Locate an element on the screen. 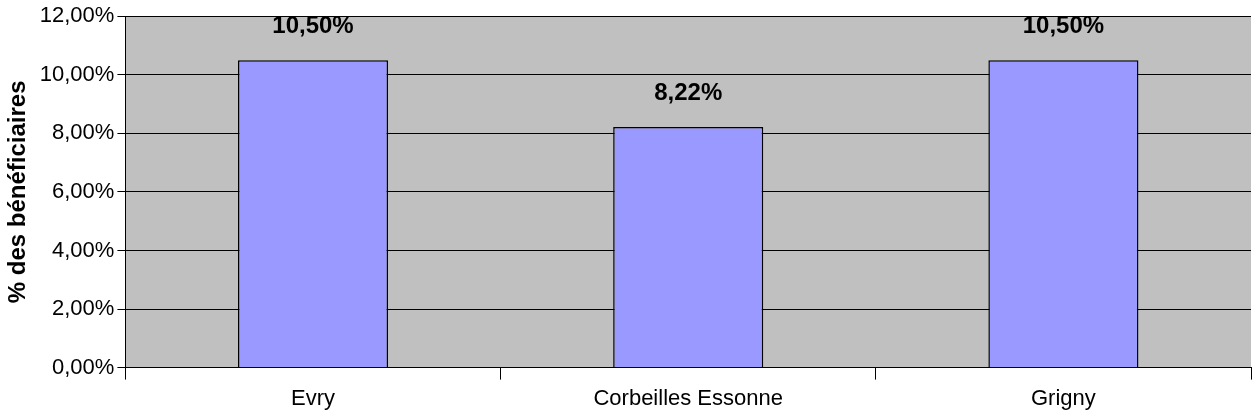 Image resolution: width=1257 pixels, height=418 pixels. y-axis-title: % des bénéficiaires is located at coordinates (17, 192).